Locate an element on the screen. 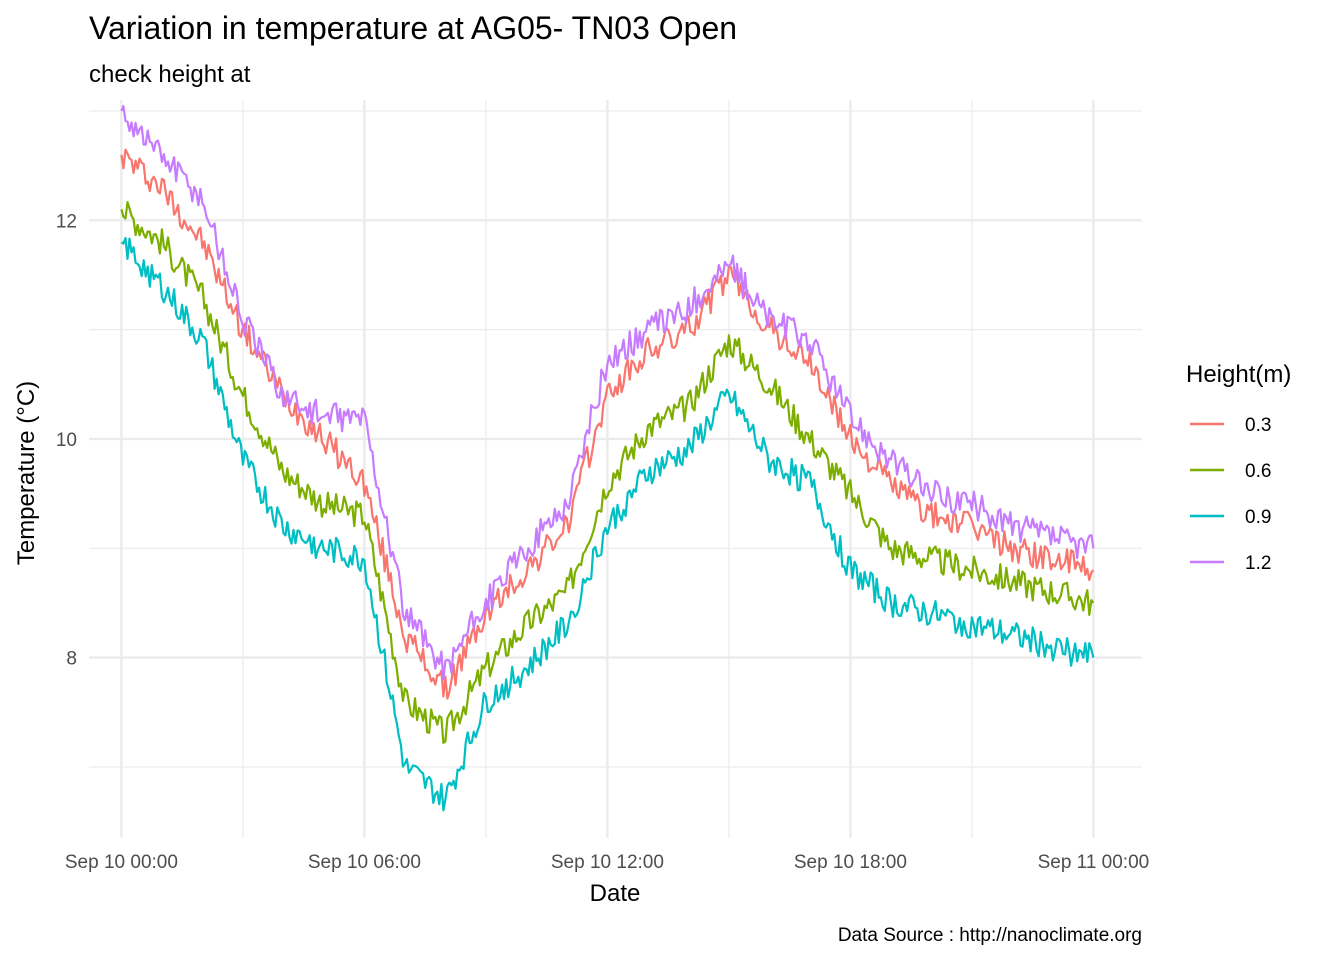 This screenshot has width=1344, height=960. x-tick-label: Sep 10 12:00 is located at coordinates (607, 862).